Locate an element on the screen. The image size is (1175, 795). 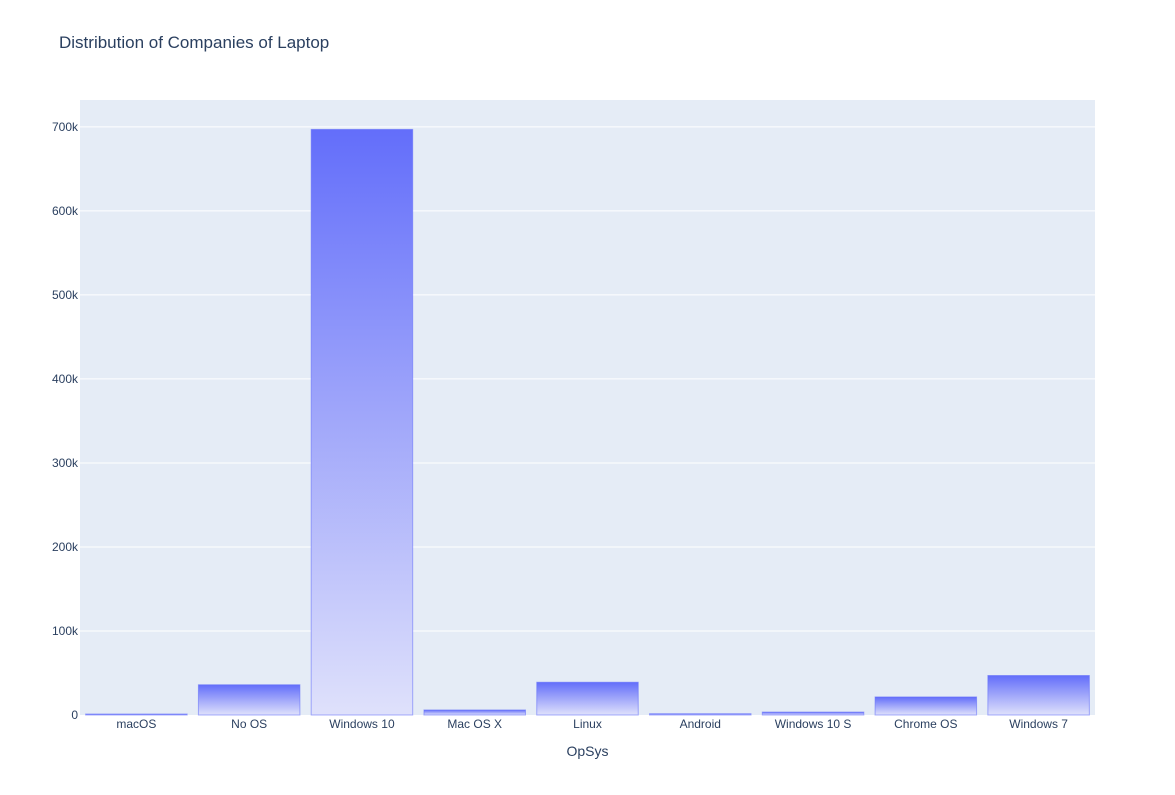
x-tick-label: Android is located at coordinates (700, 724).